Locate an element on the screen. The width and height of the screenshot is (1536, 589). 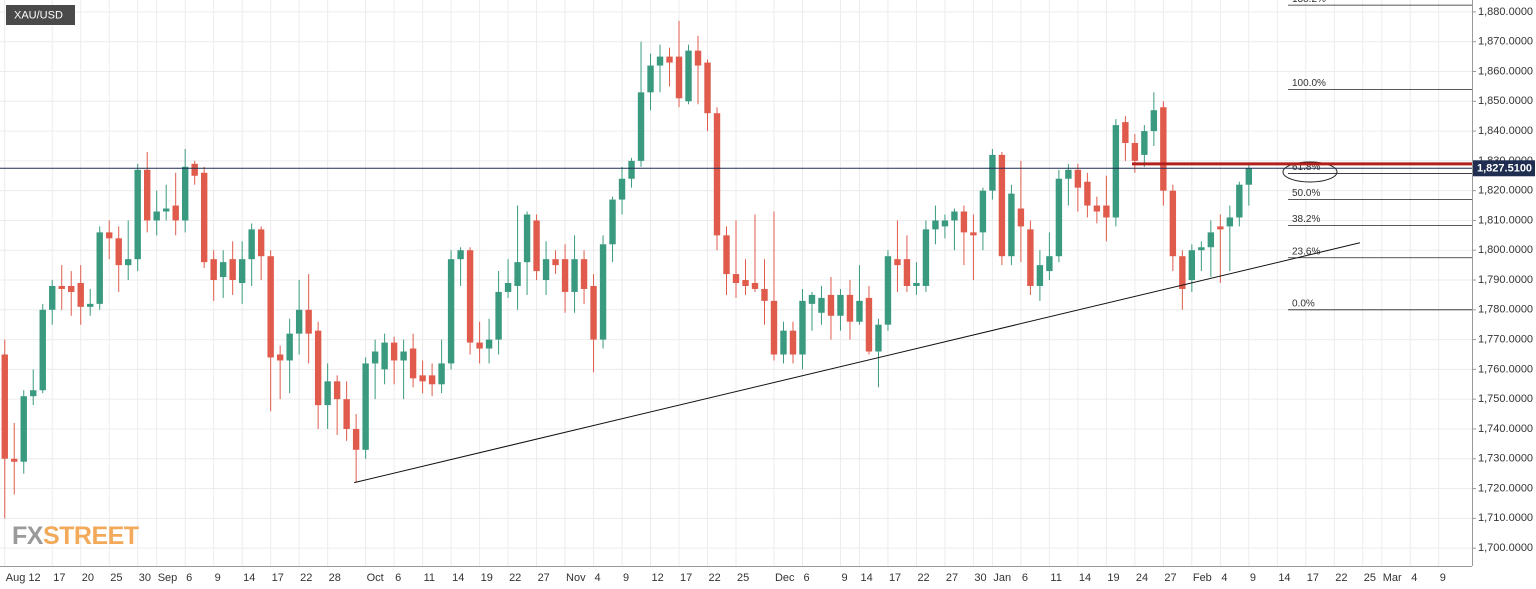
x-tick-label: 11 is located at coordinates (1055, 578).